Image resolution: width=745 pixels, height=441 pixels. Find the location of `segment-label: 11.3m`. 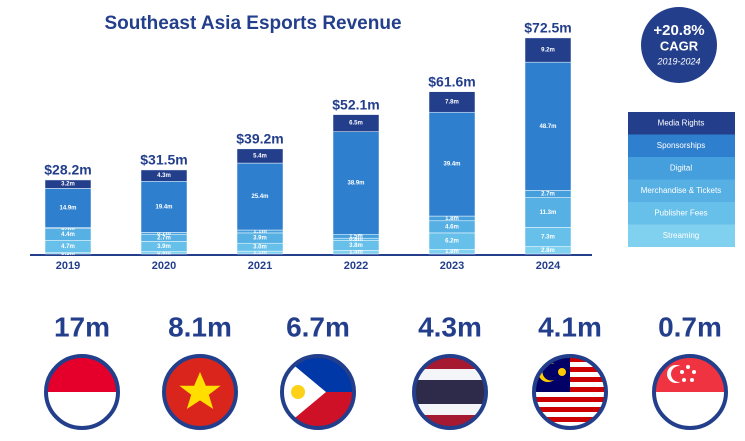

segment-label: 11.3m is located at coordinates (548, 213).